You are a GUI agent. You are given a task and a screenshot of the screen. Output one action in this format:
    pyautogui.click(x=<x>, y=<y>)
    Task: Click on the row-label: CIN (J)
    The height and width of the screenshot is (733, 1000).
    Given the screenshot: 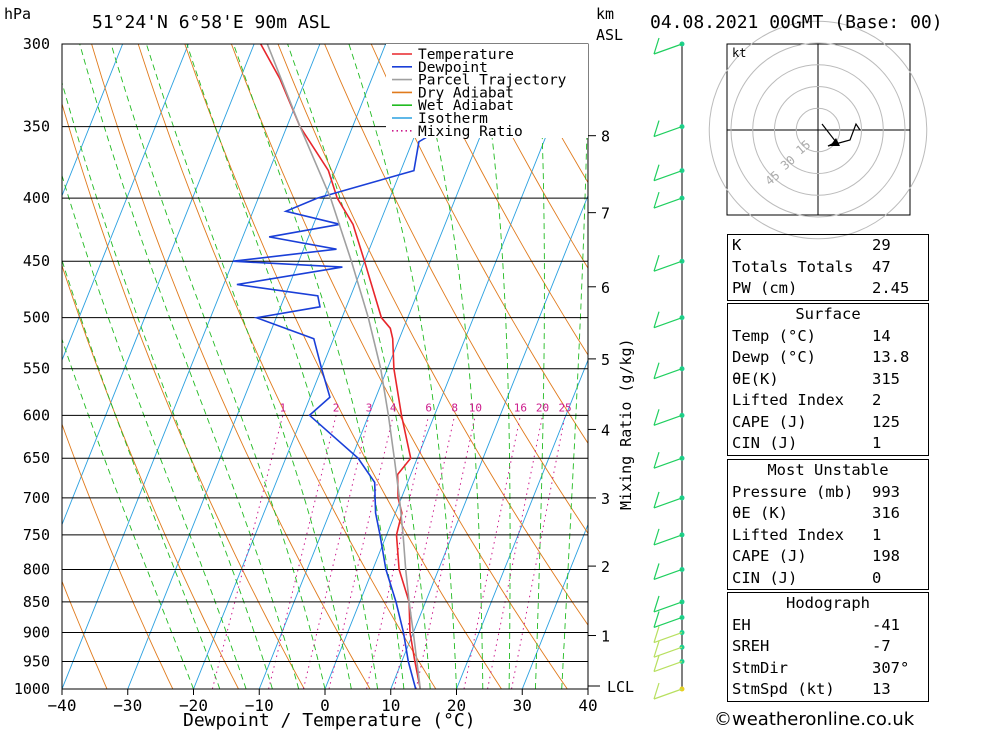 What is the action you would take?
    pyautogui.click(x=765, y=577)
    